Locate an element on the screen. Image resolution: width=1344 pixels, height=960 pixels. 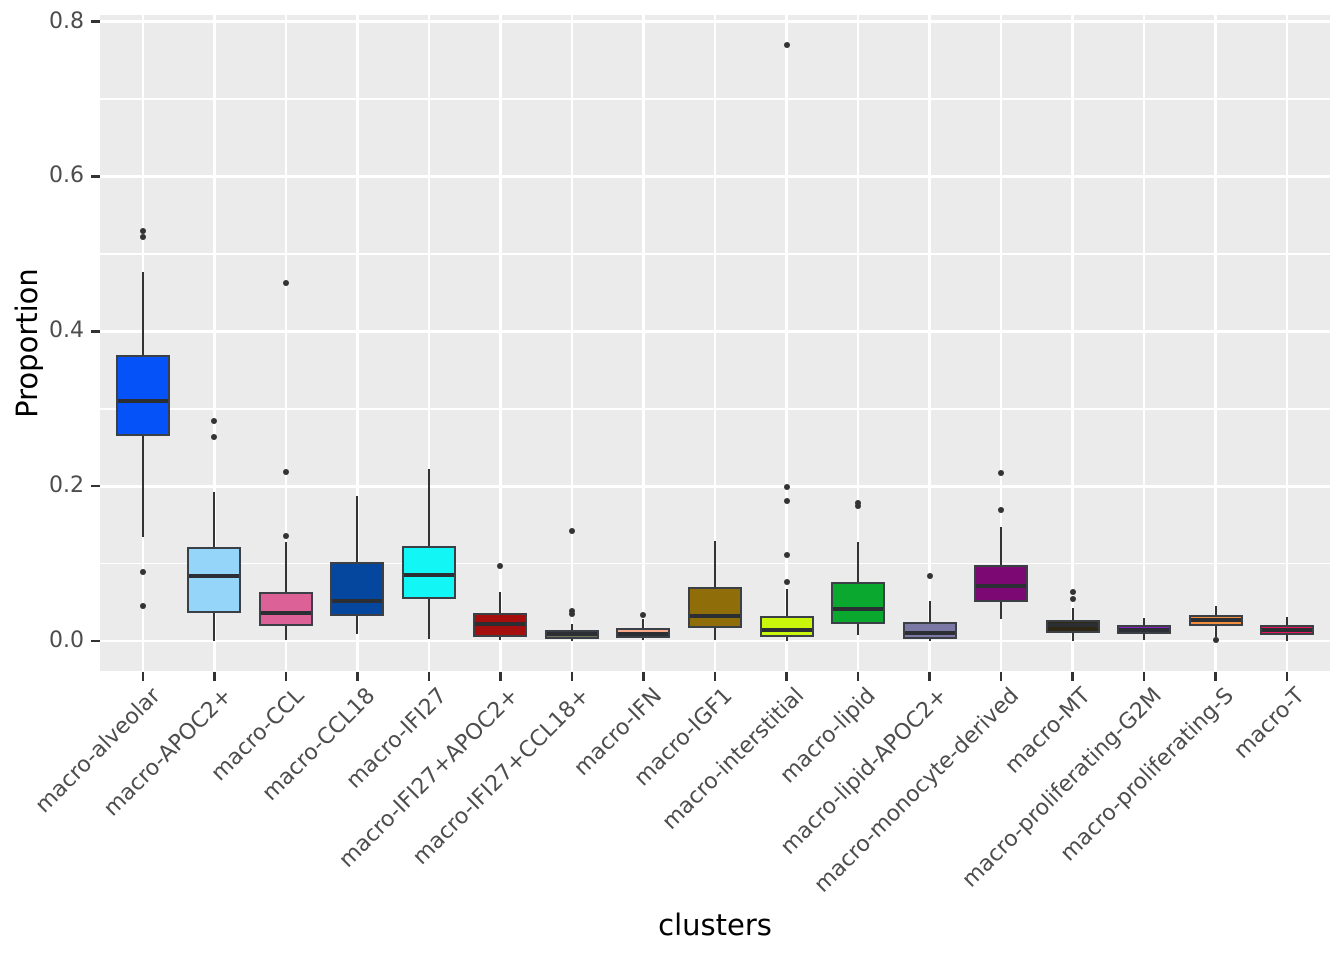
box-macro-proliferating-G2M is located at coordinates (1144, 629).